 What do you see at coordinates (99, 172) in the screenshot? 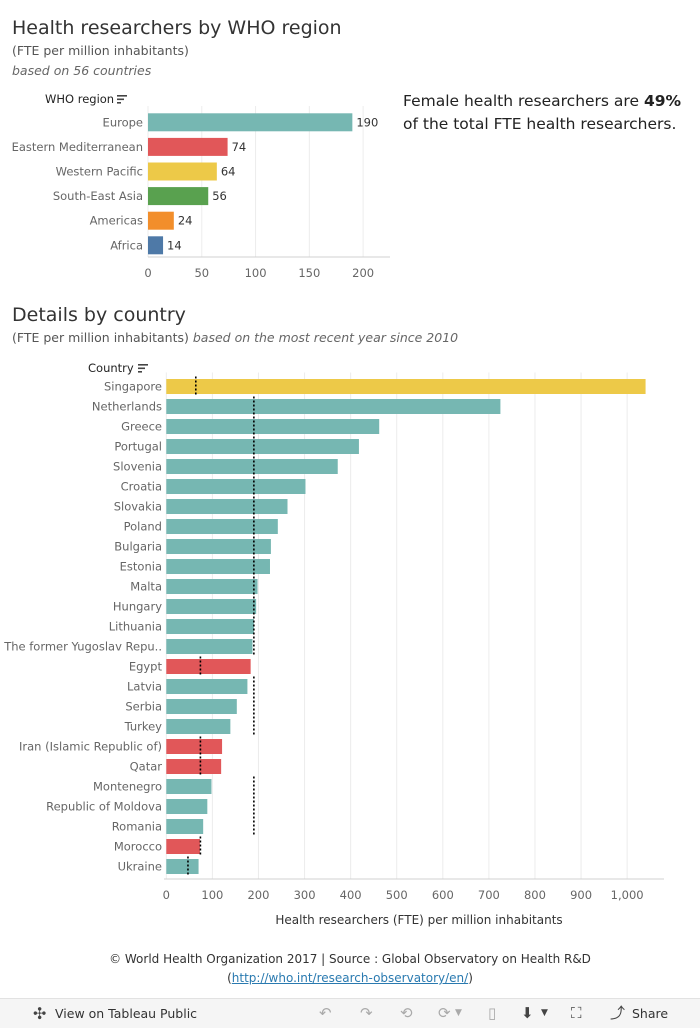
I see `region-category-label: Western Pacific` at bounding box center [99, 172].